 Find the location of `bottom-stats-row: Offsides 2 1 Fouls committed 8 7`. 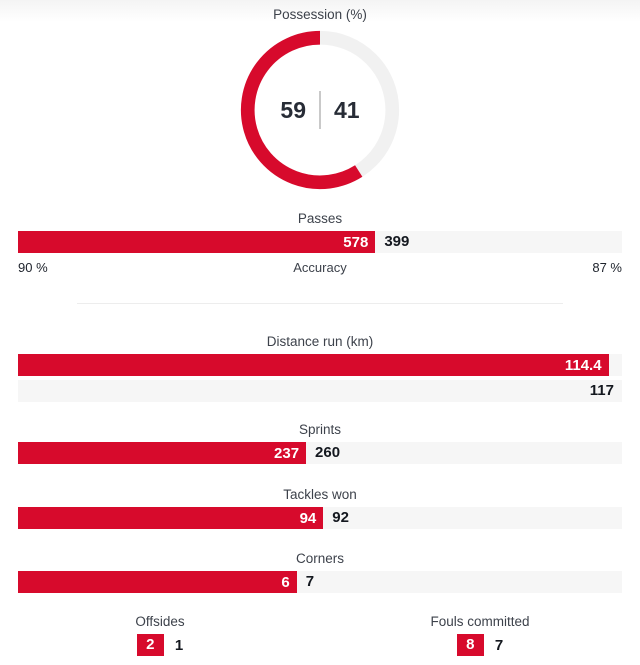

bottom-stats-row: Offsides 2 1 Fouls committed 8 7 is located at coordinates (320, 635).